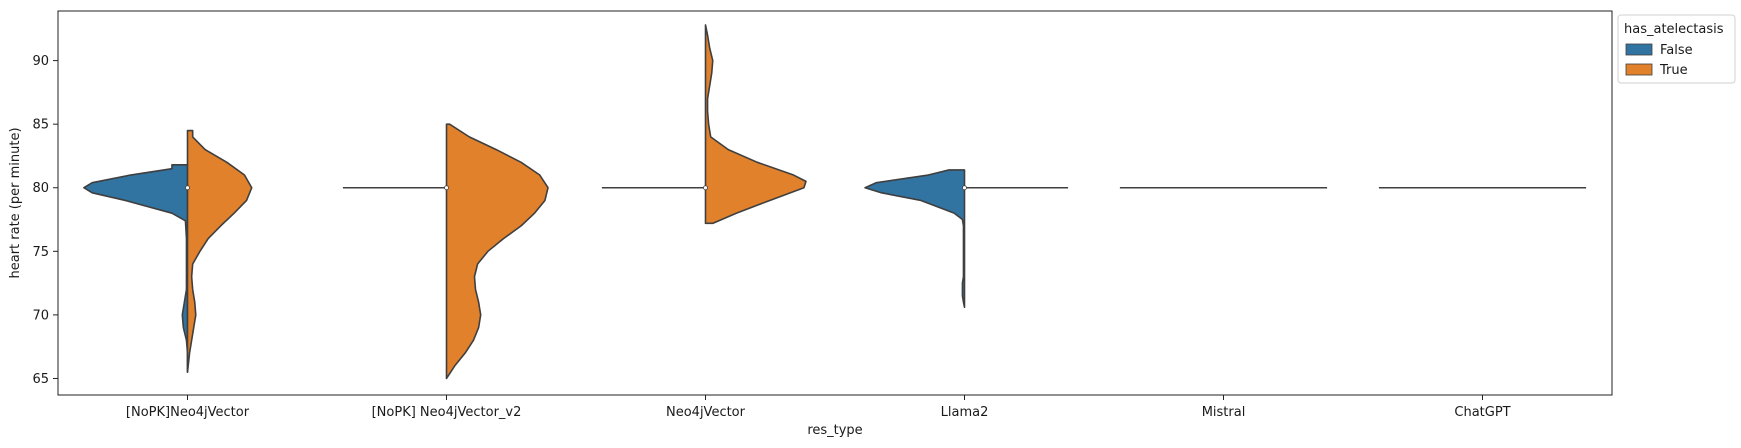 The height and width of the screenshot is (448, 1741). I want to click on legend-swatch-true, so click(1639, 69).